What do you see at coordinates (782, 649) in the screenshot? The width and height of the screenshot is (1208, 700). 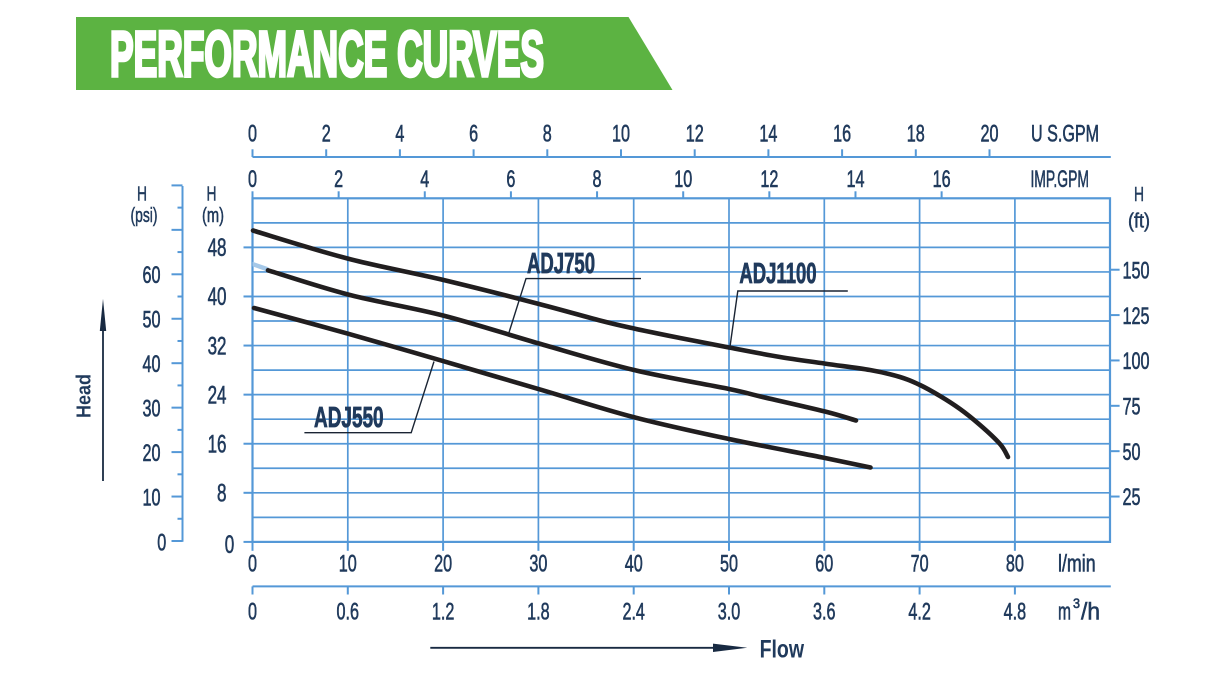 I see `svg-text: Flow` at bounding box center [782, 649].